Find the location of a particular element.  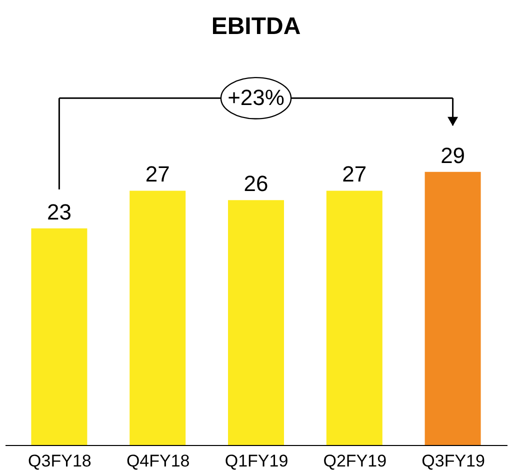

text: +23% is located at coordinates (256, 97).